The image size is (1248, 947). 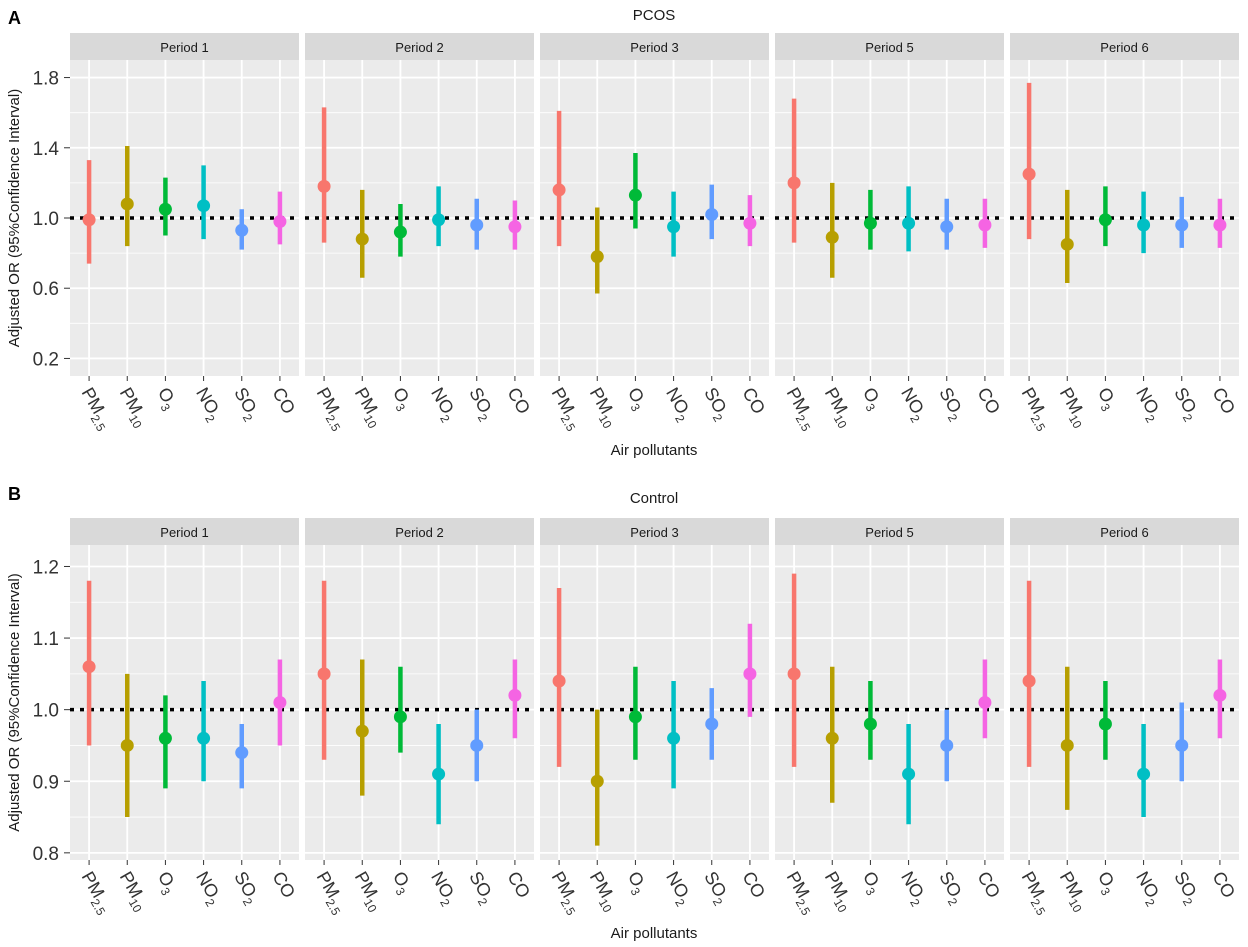 I want to click on y-tick-label: 0.2, so click(x=46, y=359).